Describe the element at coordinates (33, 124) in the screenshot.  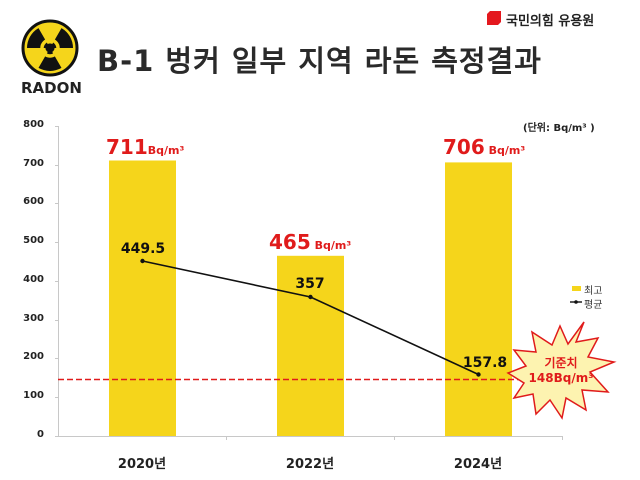
I see `y-tick: 800` at that location.